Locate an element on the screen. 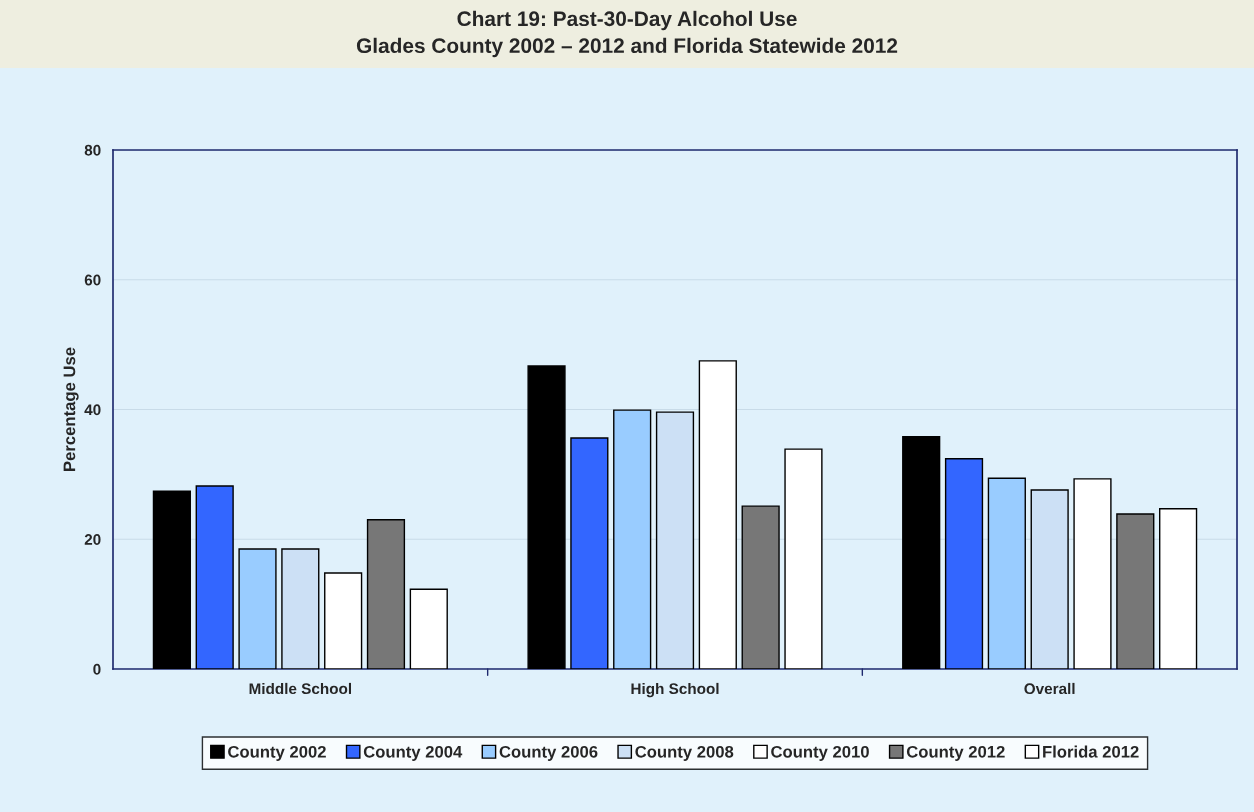 Image resolution: width=1254 pixels, height=812 pixels. y-axis-title: Percentage Use is located at coordinates (71, 409).